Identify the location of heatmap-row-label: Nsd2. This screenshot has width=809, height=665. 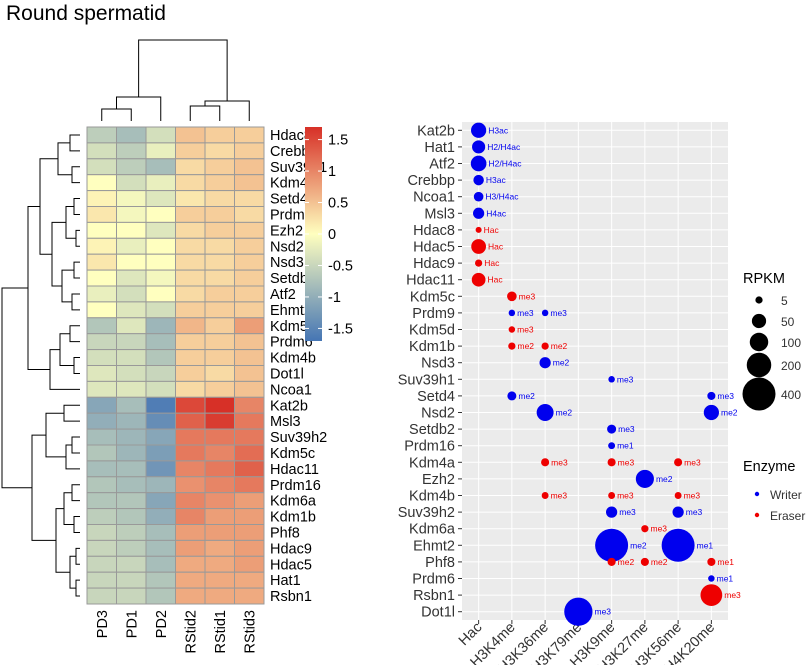
(287, 247).